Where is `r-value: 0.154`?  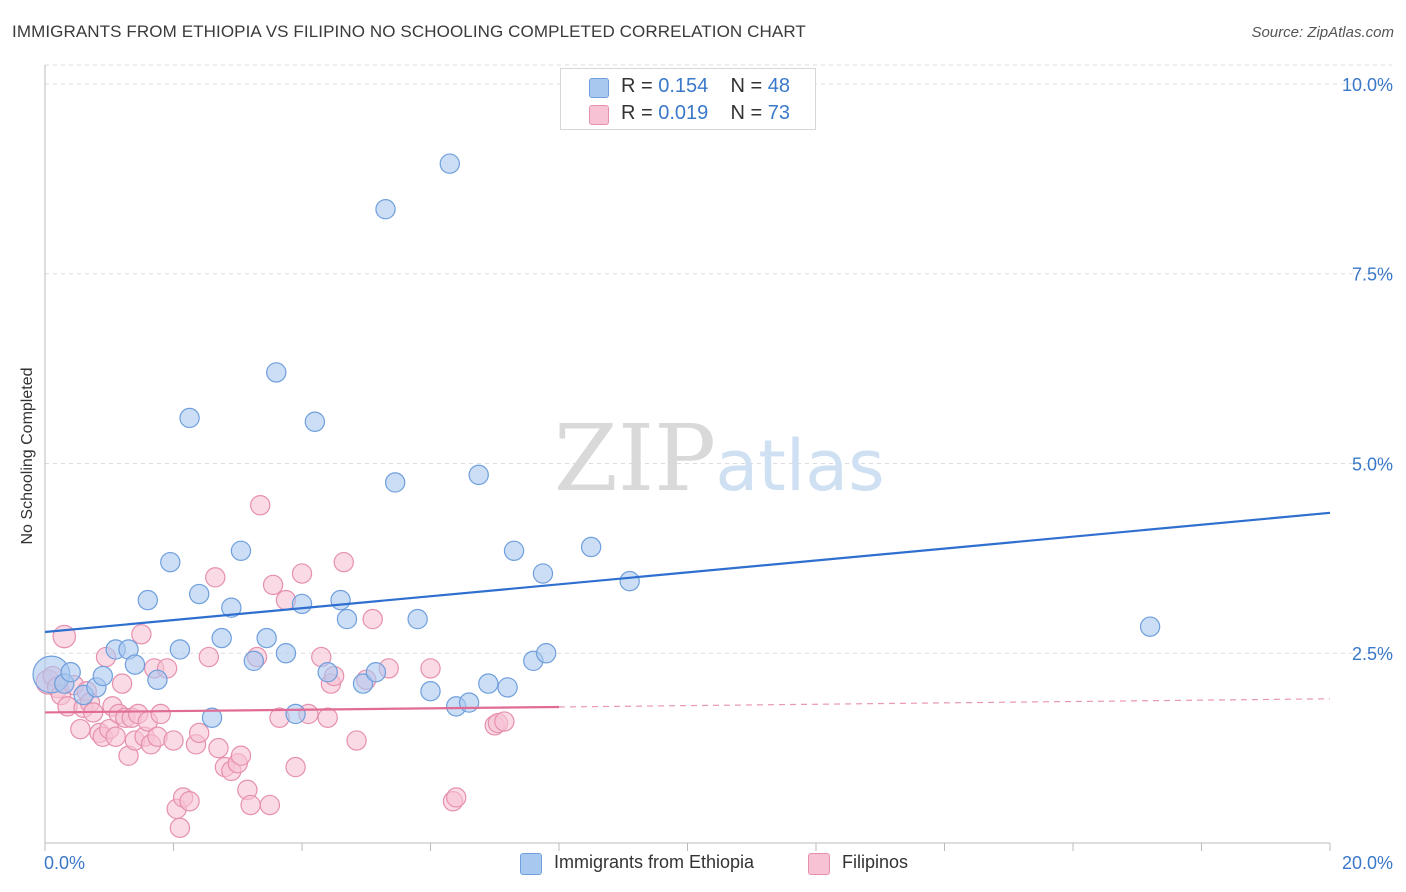
r-value: 0.154 is located at coordinates (683, 86).